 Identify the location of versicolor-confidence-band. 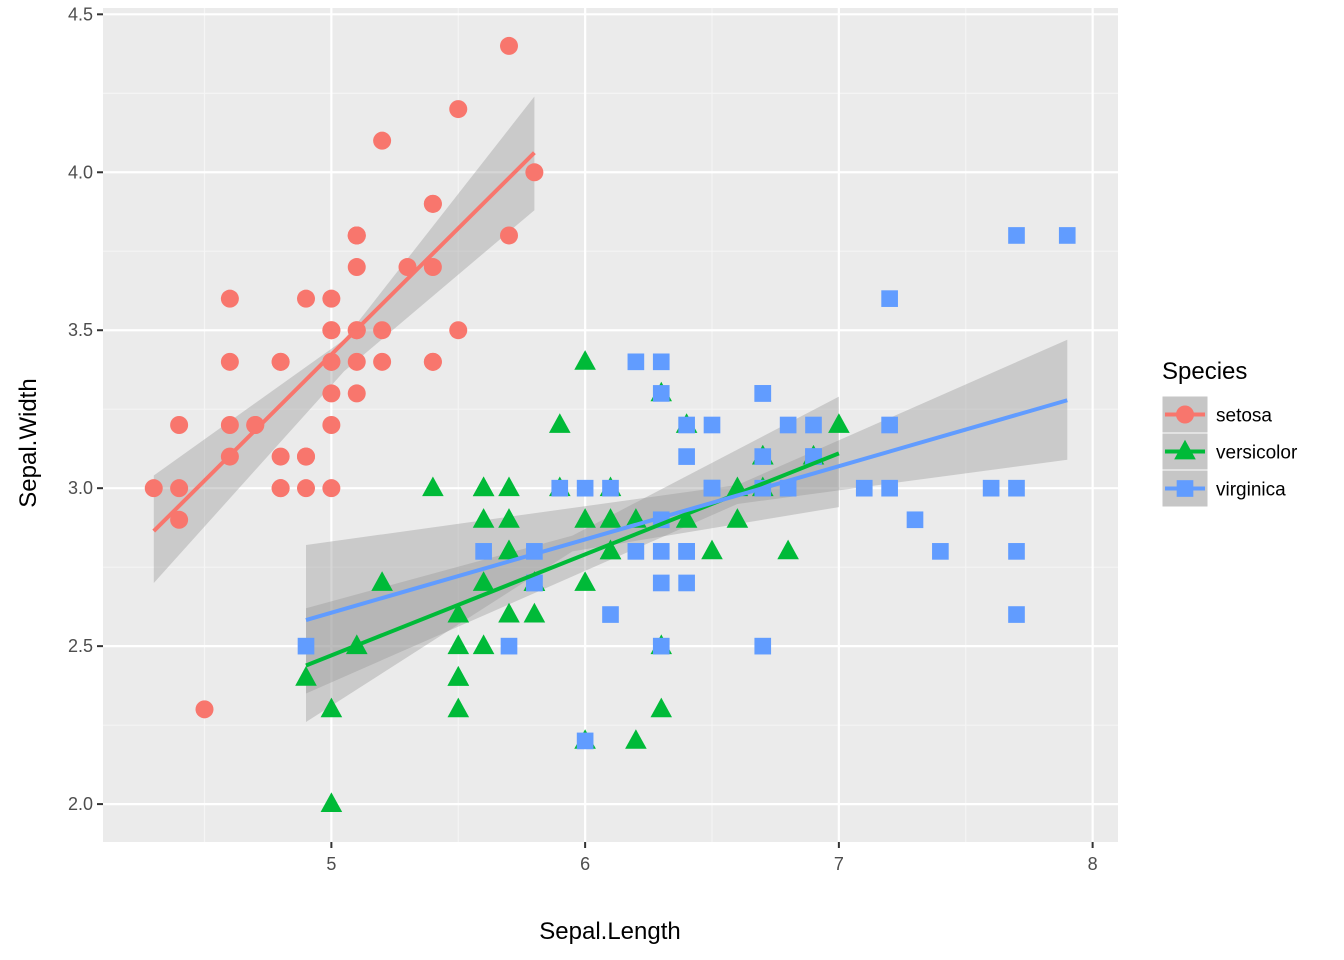
(572, 559).